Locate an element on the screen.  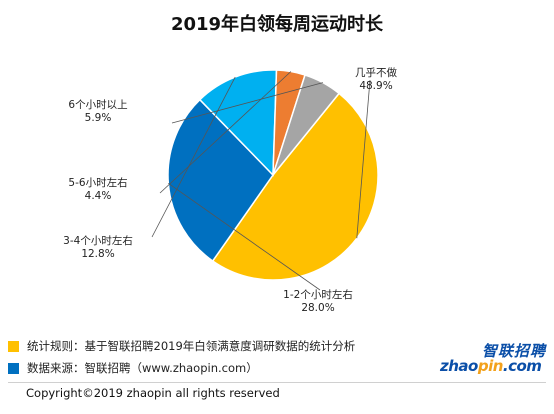
slice-category-label: 6个小时以上 is located at coordinates (97, 105).